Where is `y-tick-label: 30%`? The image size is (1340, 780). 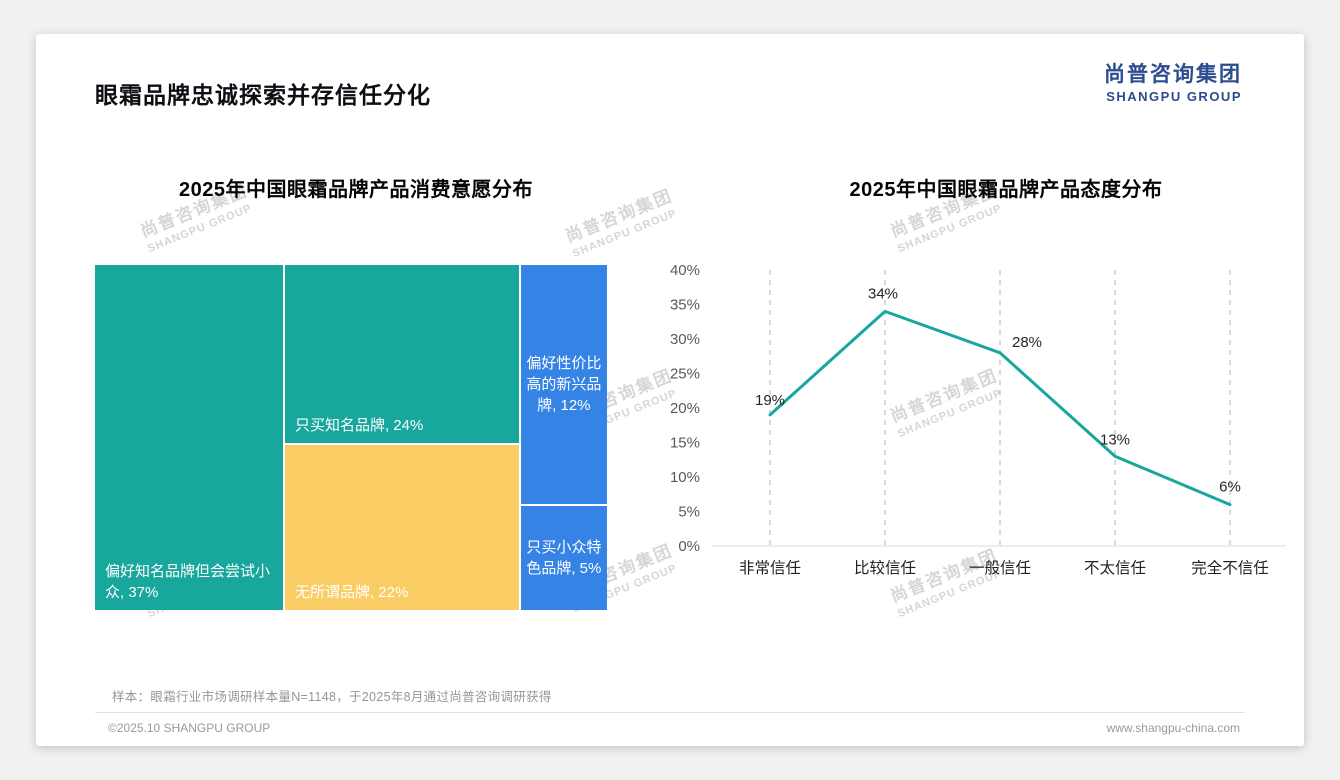
y-tick-label: 30% is located at coordinates (685, 339).